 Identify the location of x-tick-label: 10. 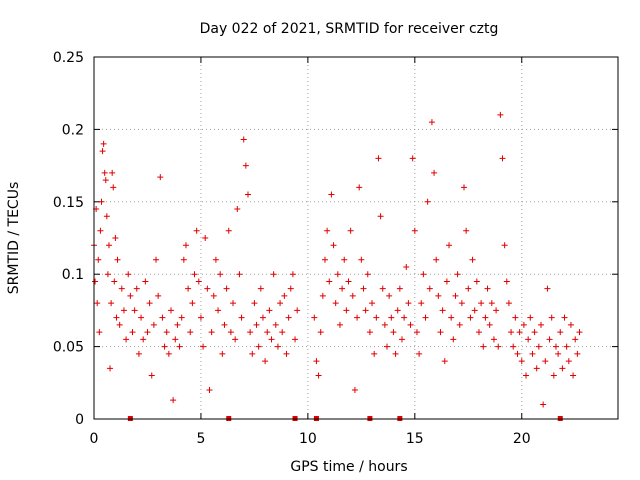
(308, 439).